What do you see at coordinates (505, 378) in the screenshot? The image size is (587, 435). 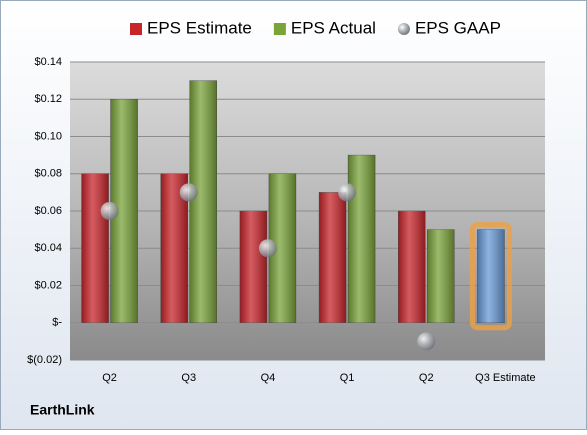 I see `x-tick-label: Q3 Estimate` at bounding box center [505, 378].